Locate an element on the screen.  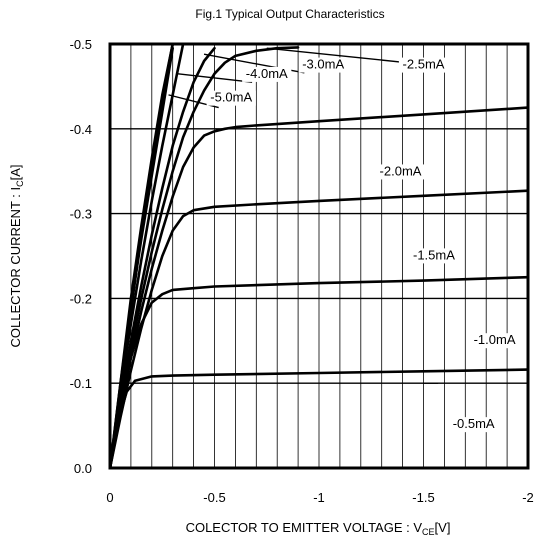
curve-label: -4.0mA is located at coordinates (267, 73).